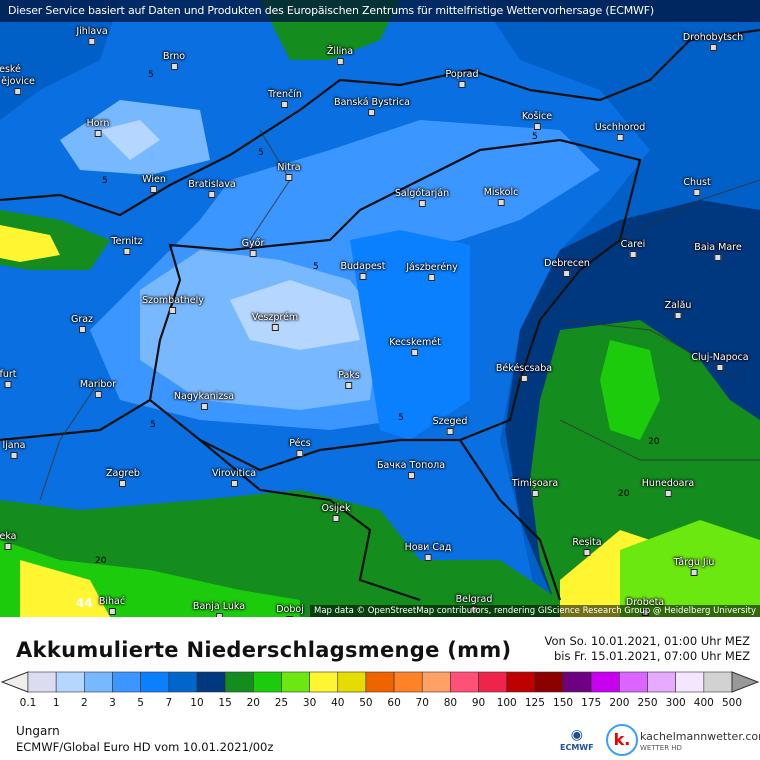 This screenshot has height=760, width=760. Describe the element at coordinates (651, 656) in the screenshot. I see `period-to: bis Fr. 15.01.2021, 07:00 Uhr MEZ` at that location.